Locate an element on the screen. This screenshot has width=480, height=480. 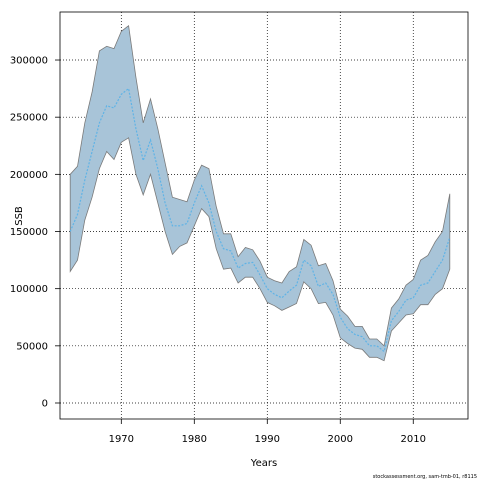
y-tick-label: 50000 is located at coordinates (32, 346).